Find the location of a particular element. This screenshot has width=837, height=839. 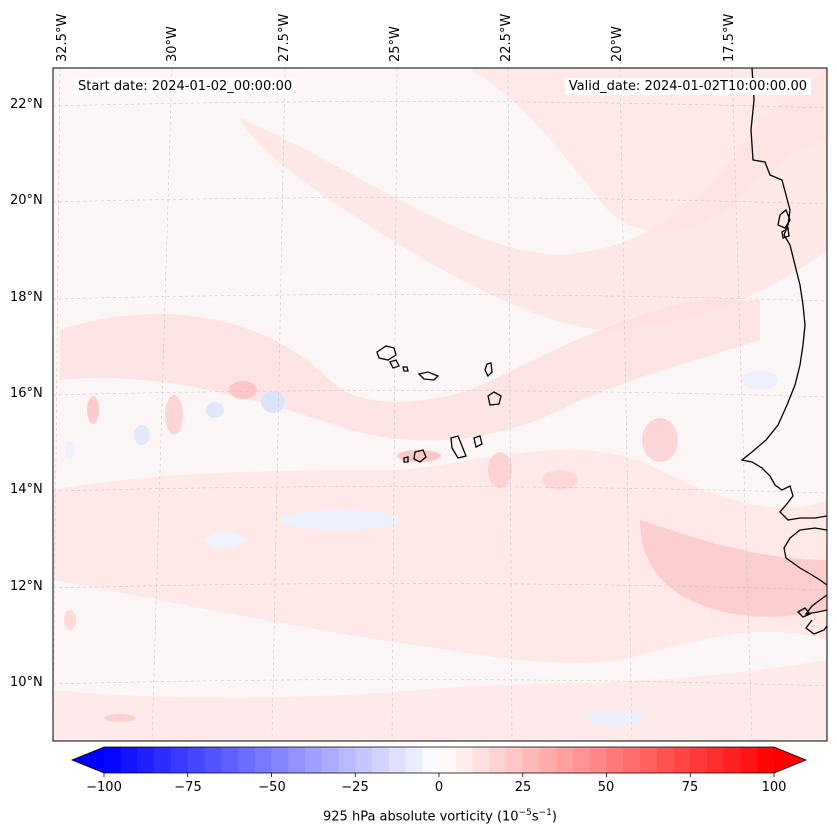

island-fogo is located at coordinates (420, 456).